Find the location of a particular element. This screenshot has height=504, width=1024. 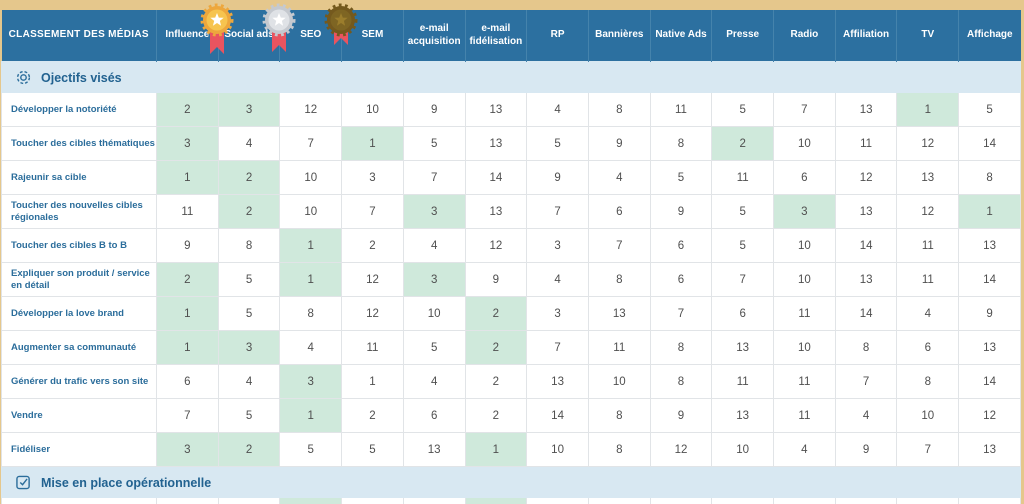

section-title-text: Ojectifs visés is located at coordinates (81, 77).